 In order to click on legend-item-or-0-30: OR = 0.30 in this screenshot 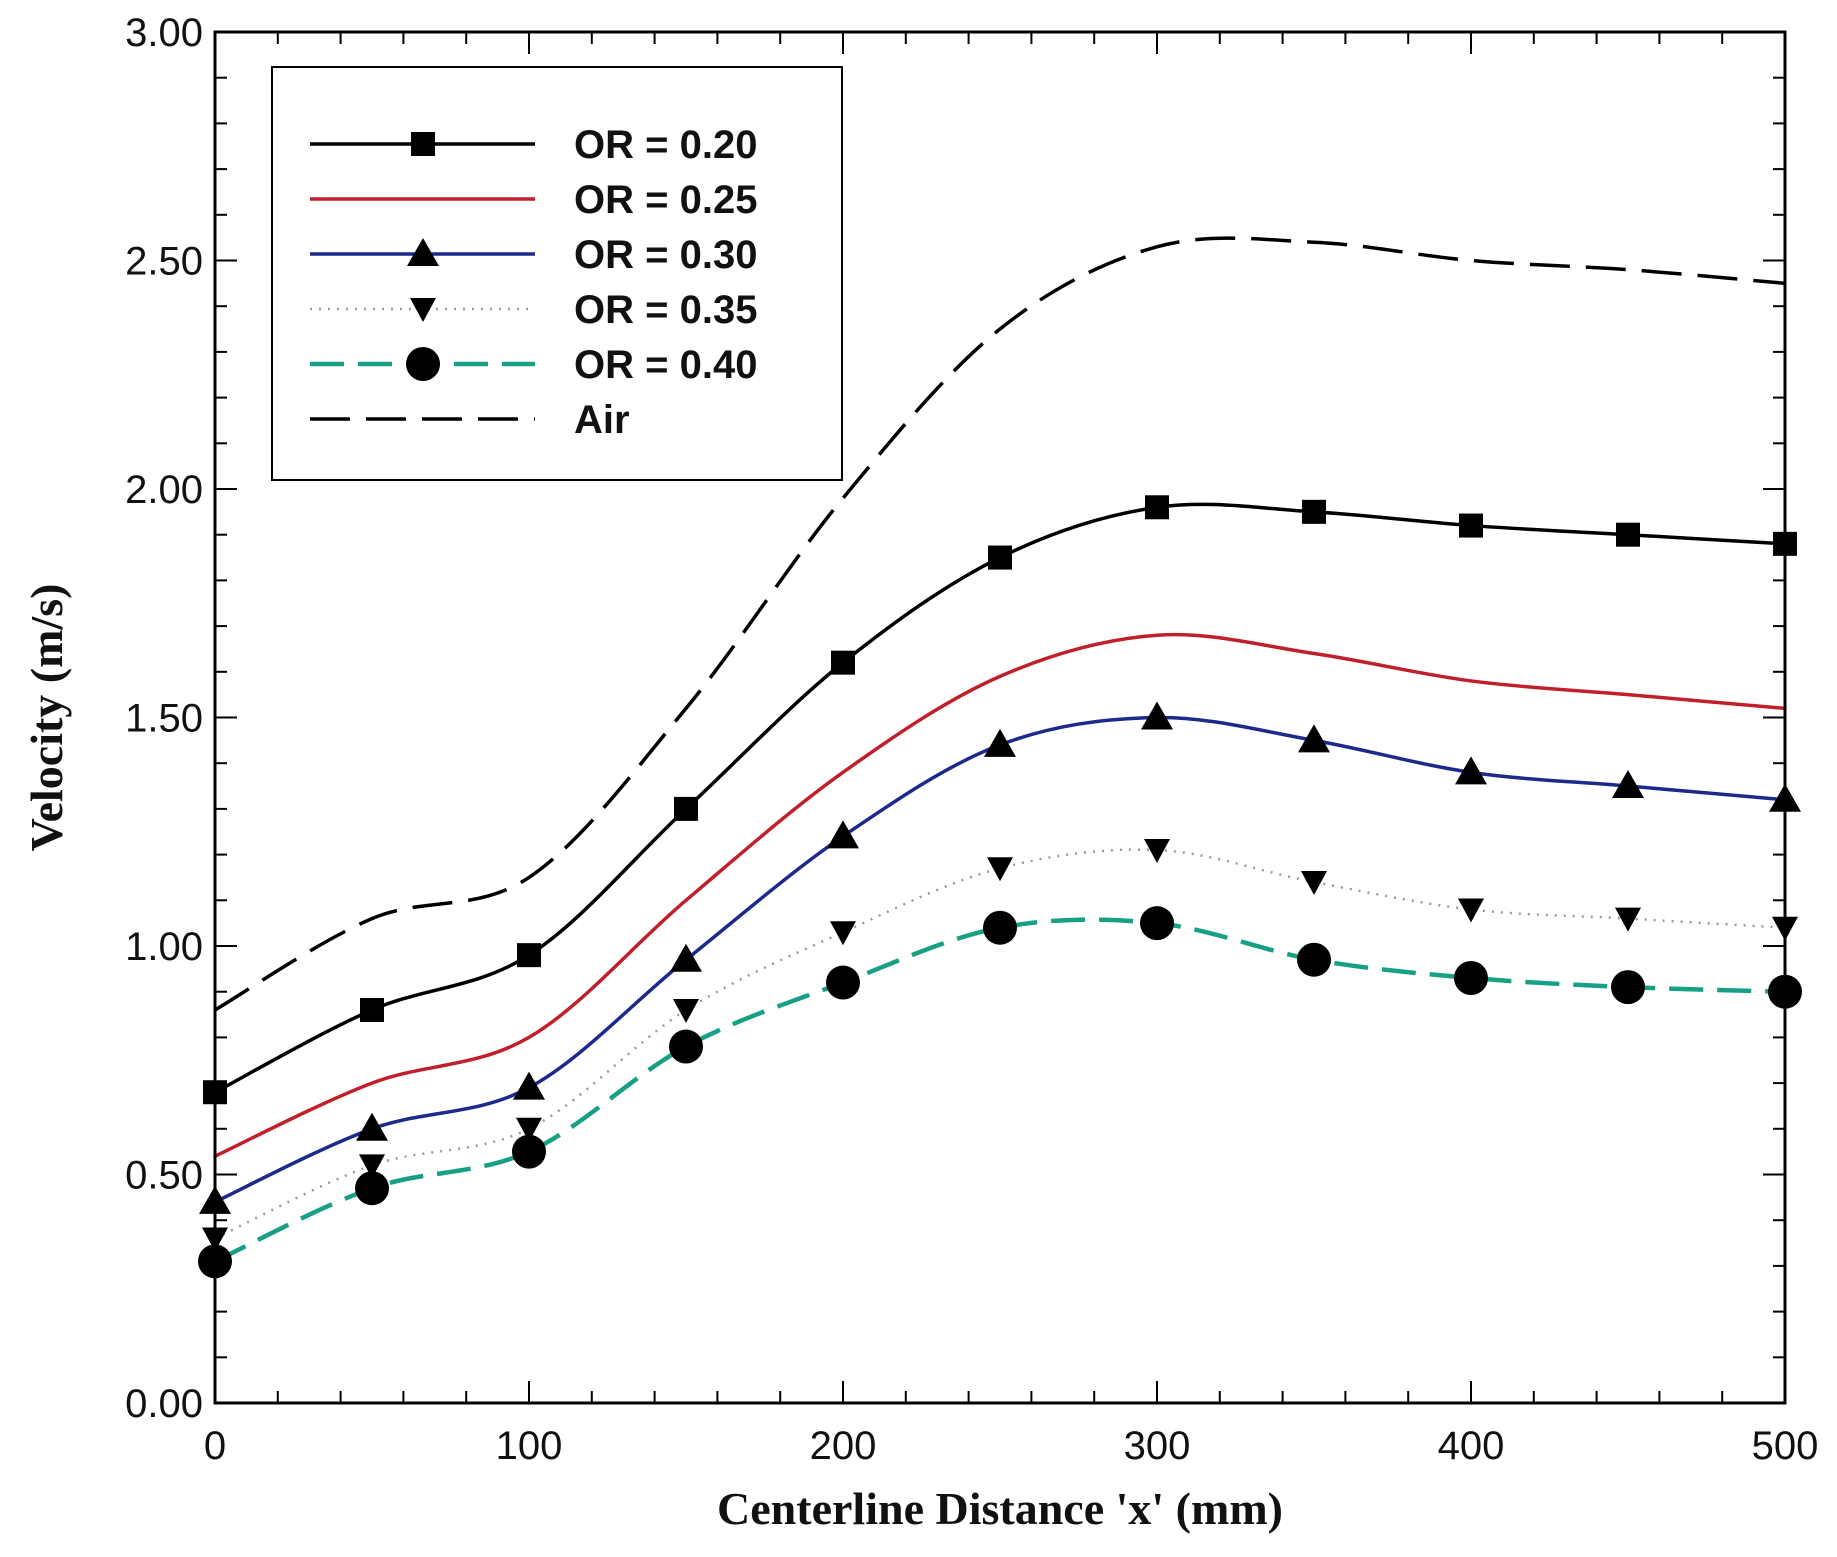, I will do `click(533, 255)`.